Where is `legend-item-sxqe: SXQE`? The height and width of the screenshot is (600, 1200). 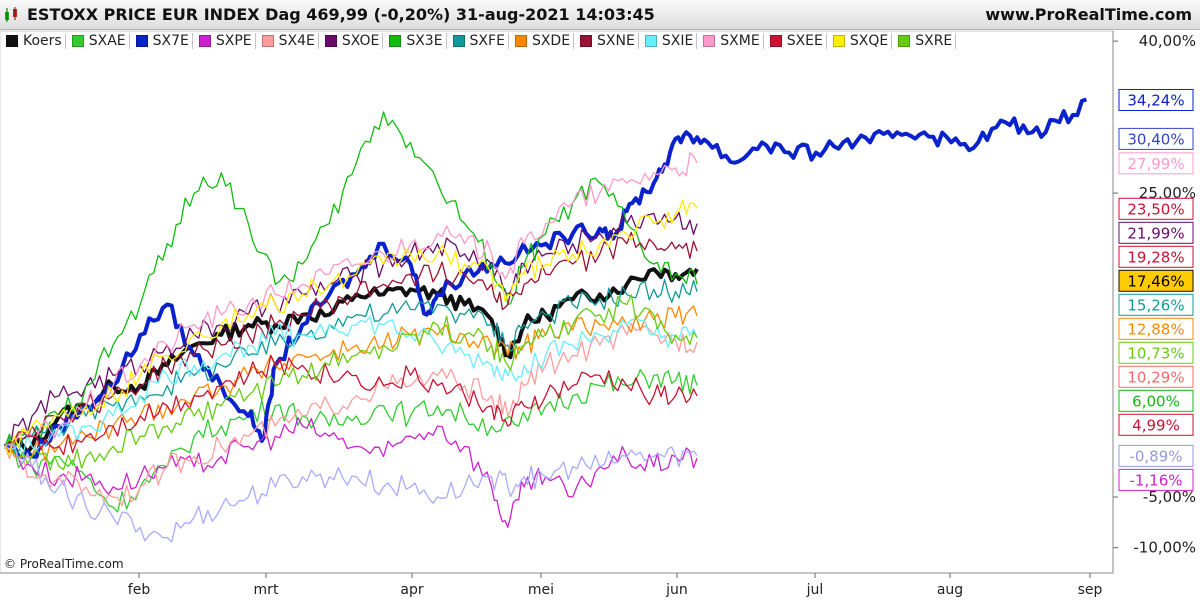
legend-item-sxqe: SXQE is located at coordinates (861, 41).